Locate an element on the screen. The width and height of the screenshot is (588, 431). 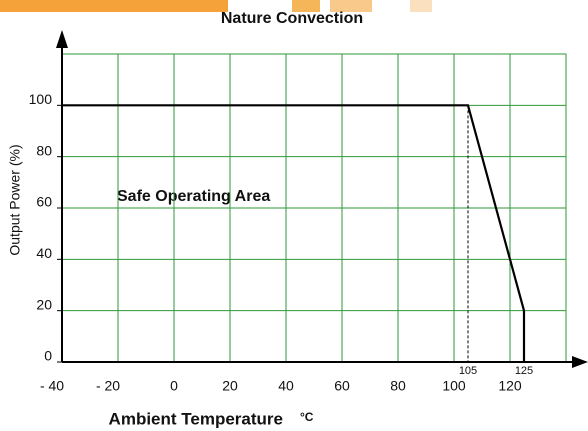
x-tick-label: 100 is located at coordinates (454, 386).